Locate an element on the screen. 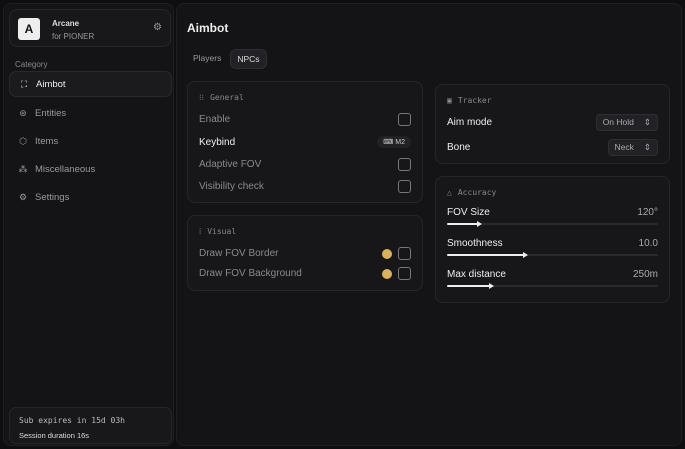  sidebar-item-label: Items is located at coordinates (47, 141).